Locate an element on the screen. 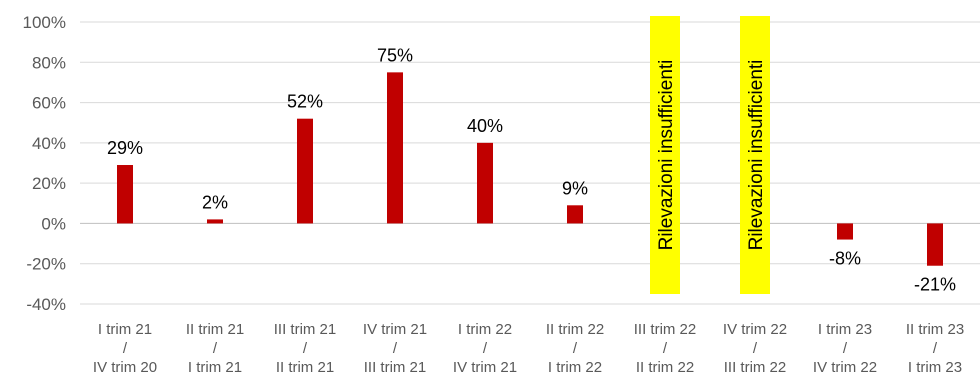  data-label: 52% is located at coordinates (305, 102).